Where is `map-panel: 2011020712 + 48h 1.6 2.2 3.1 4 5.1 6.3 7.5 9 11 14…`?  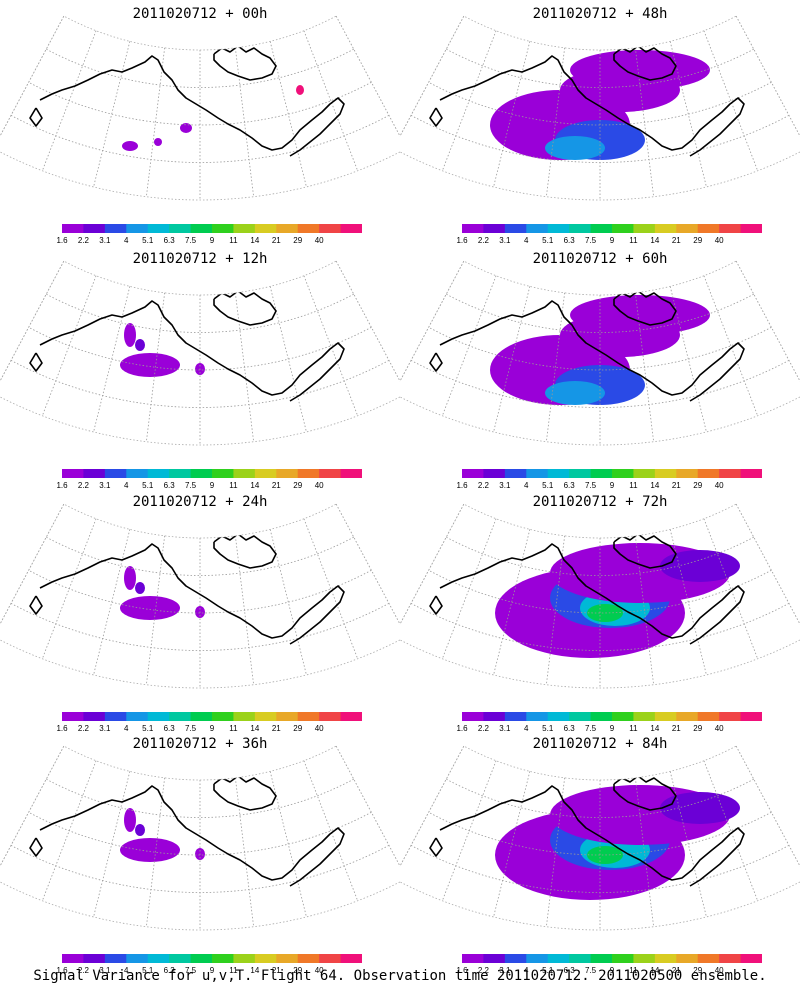
map-panel: 2011020712 + 48h 1.6 2.2 3.1 4 5.1 6.3 7.5 9 11 14… is located at coordinates (600, 122).